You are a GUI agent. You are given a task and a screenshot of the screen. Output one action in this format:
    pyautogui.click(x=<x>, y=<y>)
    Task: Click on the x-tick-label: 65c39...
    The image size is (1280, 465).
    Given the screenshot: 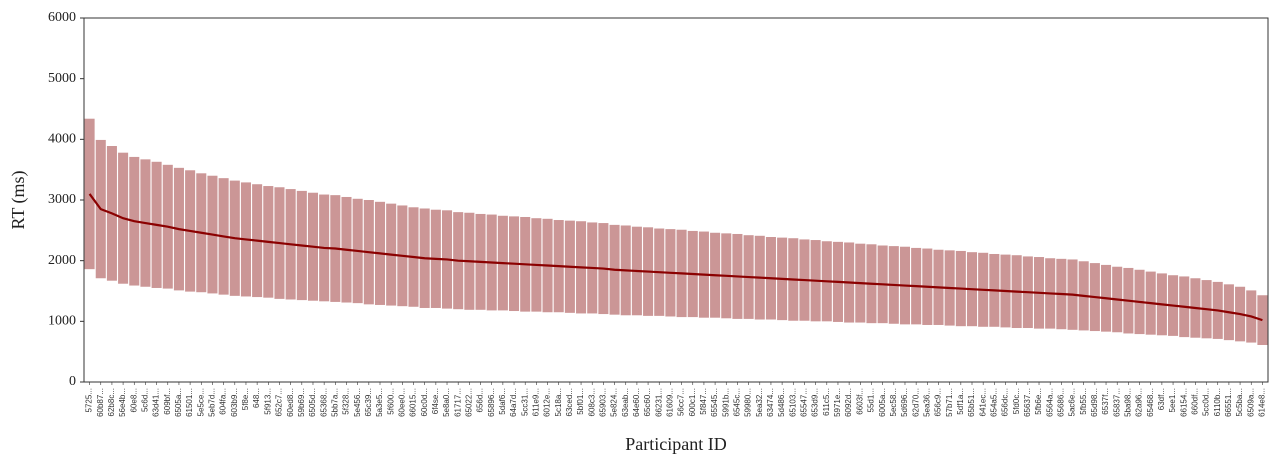 What is the action you would take?
    pyautogui.click(x=368, y=402)
    